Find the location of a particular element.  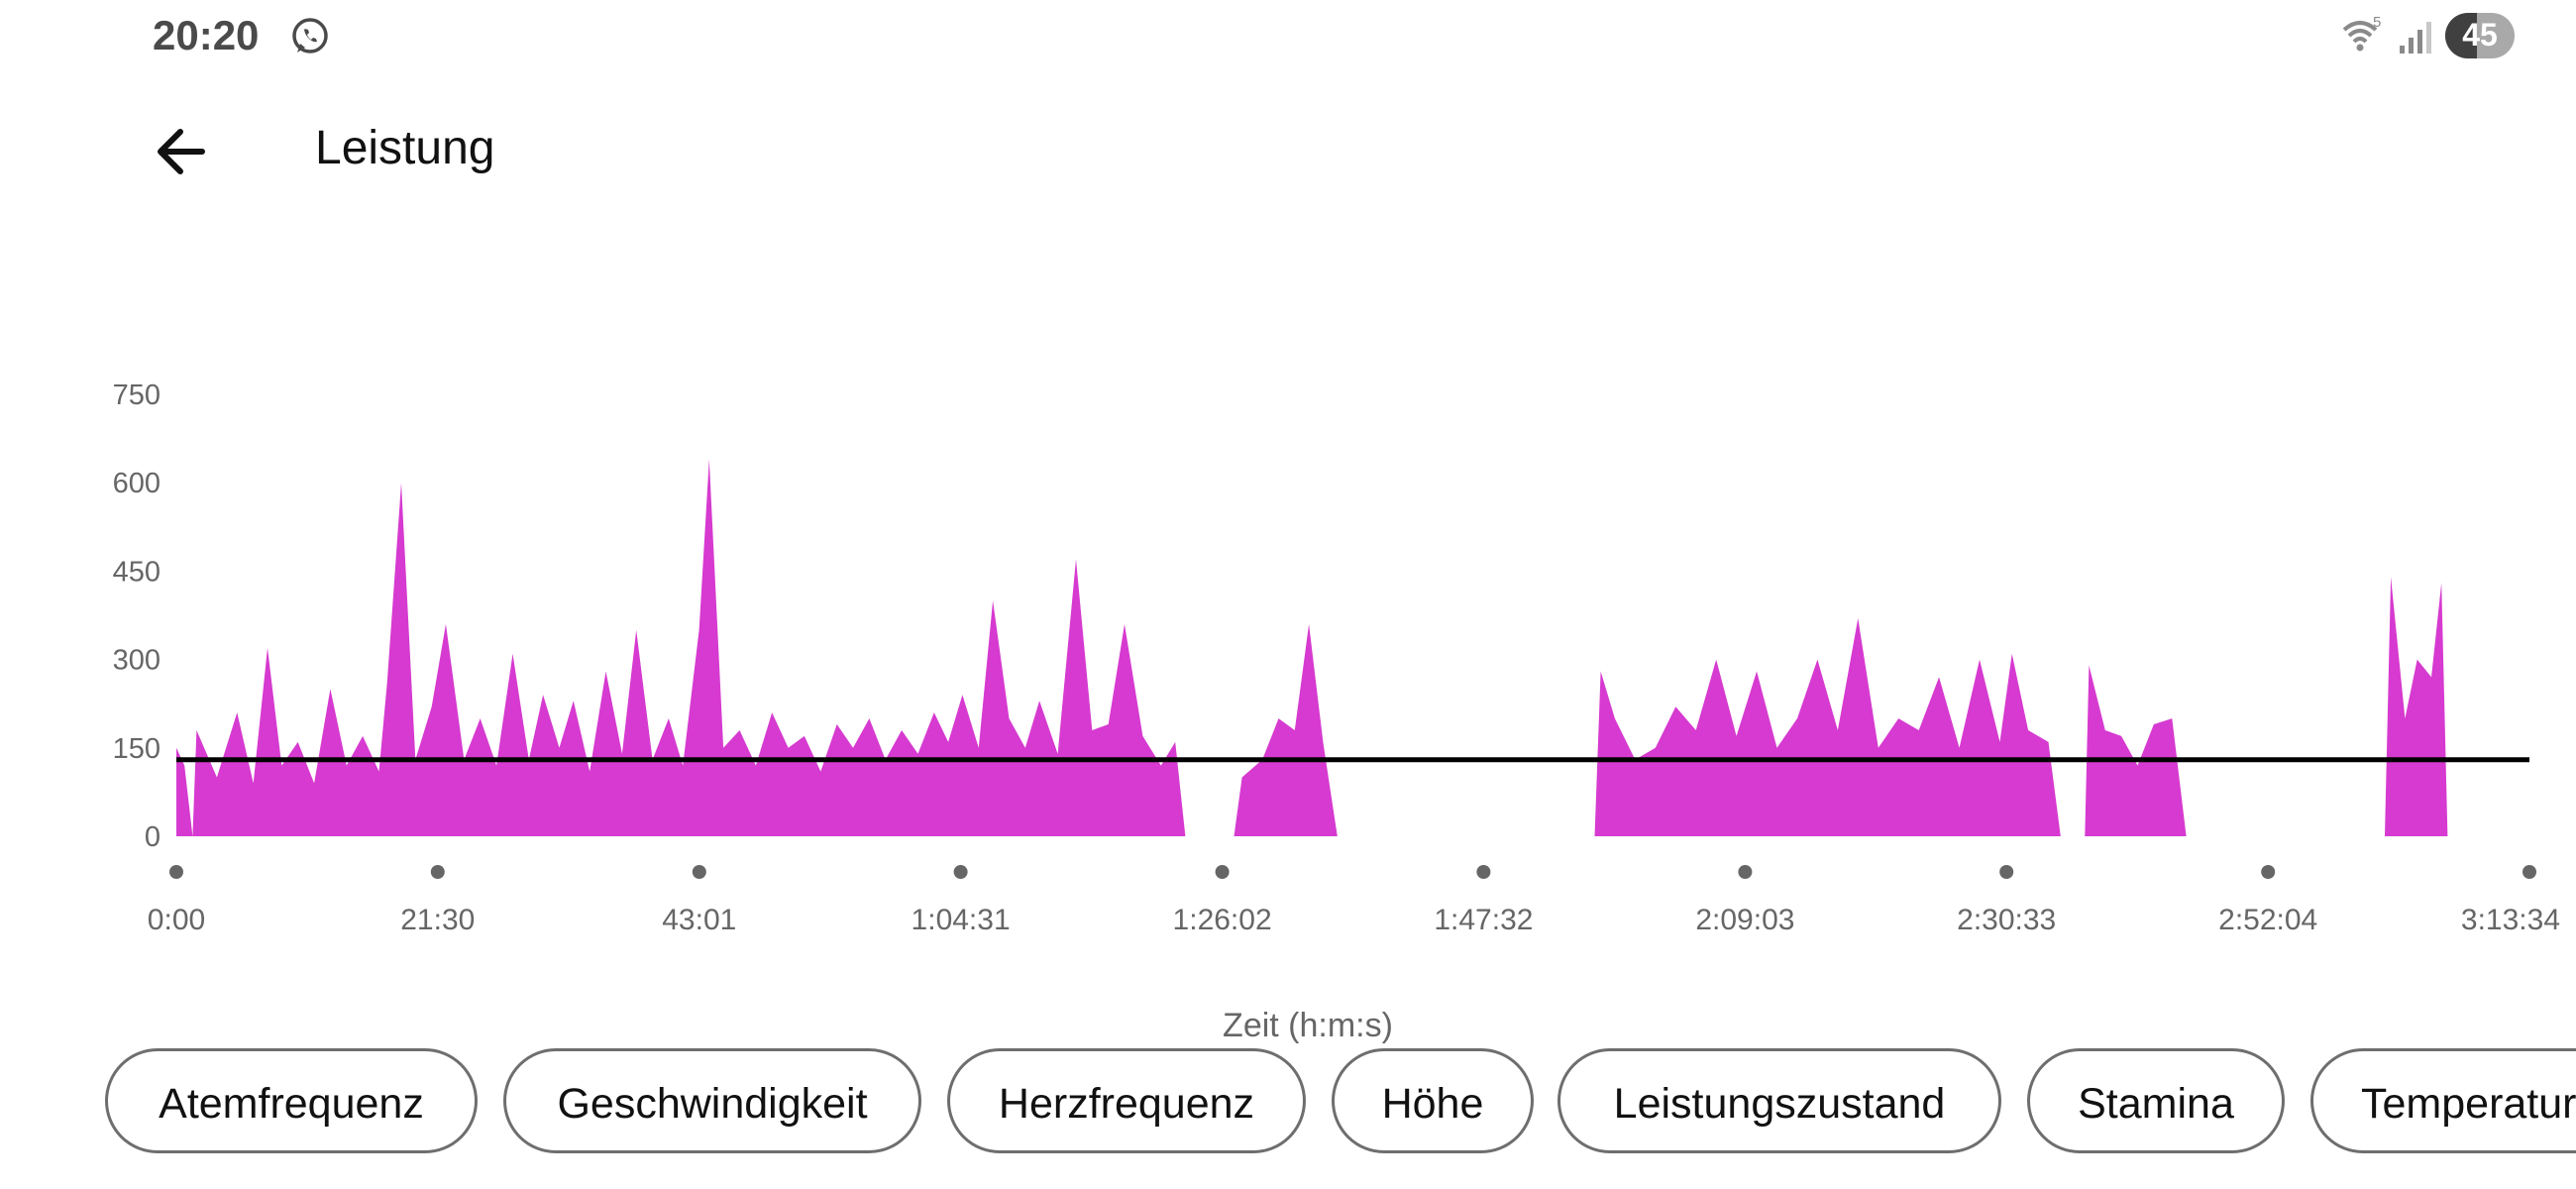

battery-level-fill is located at coordinates (2461, 35).